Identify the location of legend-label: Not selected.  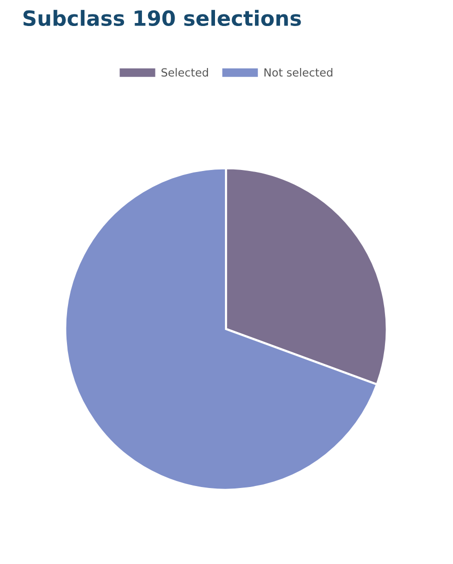
(298, 72).